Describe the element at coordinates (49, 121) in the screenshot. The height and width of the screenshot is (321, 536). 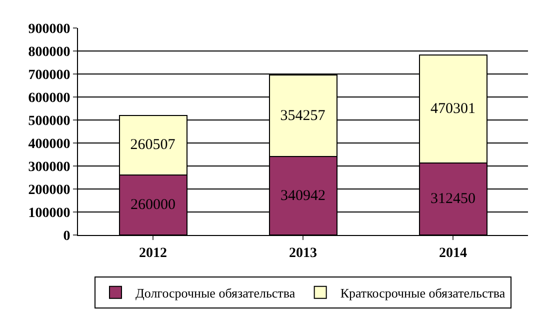
I see `y-tick-label: 500000` at that location.